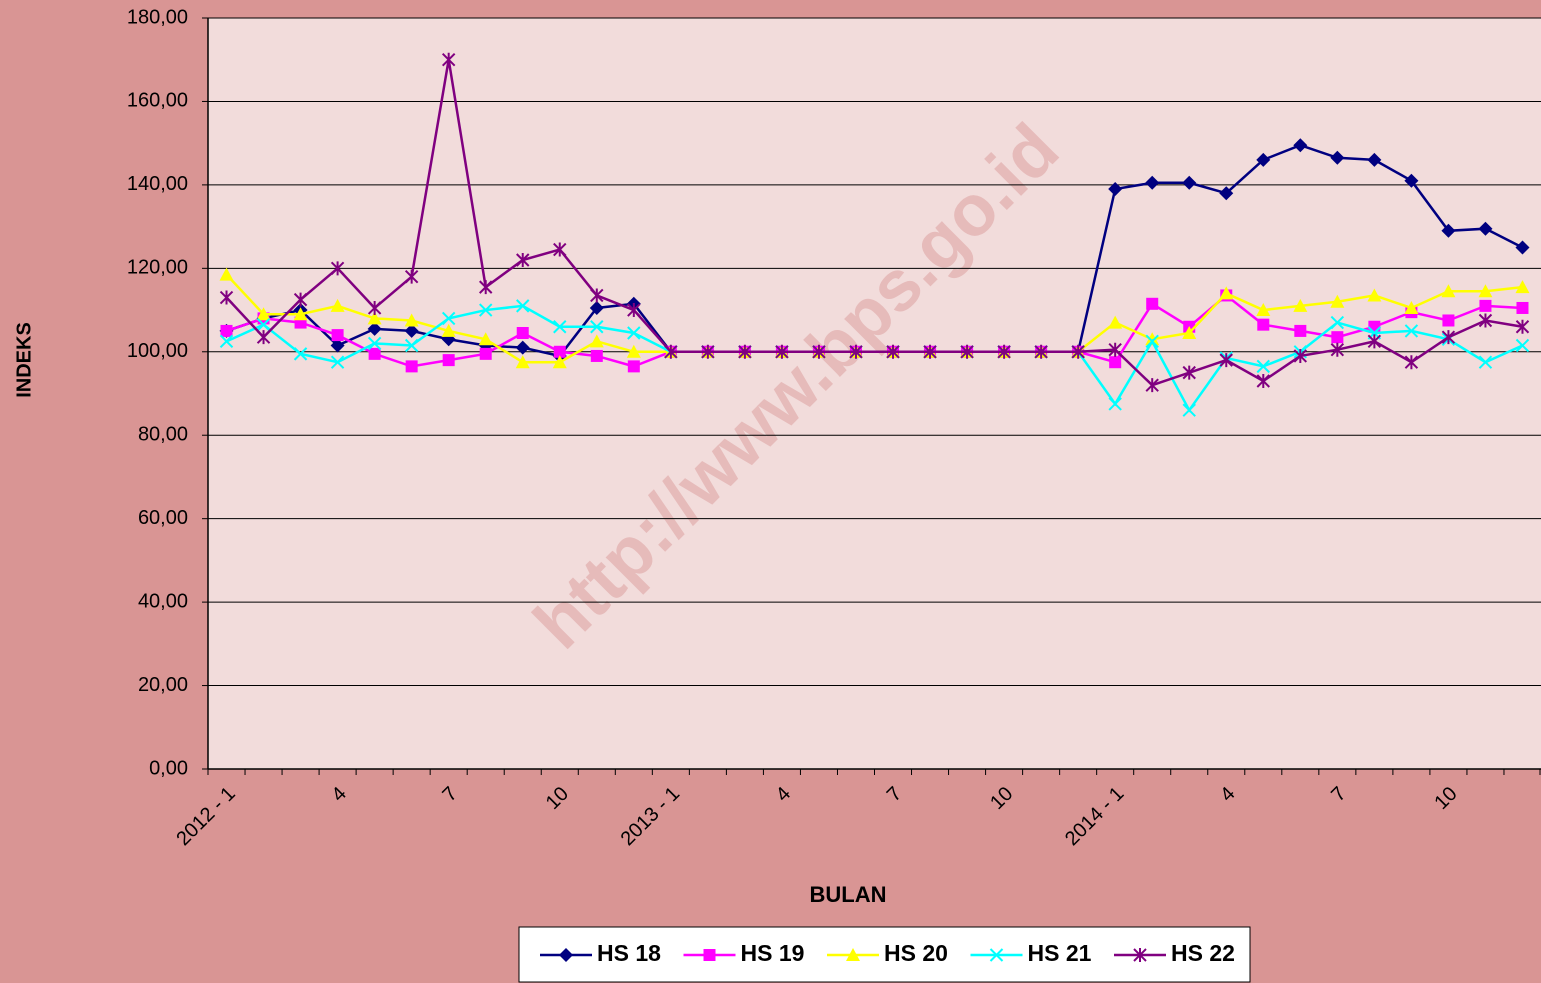 The width and height of the screenshot is (1541, 983). Describe the element at coordinates (157, 101) in the screenshot. I see `y-tick-label: 160,00` at that location.